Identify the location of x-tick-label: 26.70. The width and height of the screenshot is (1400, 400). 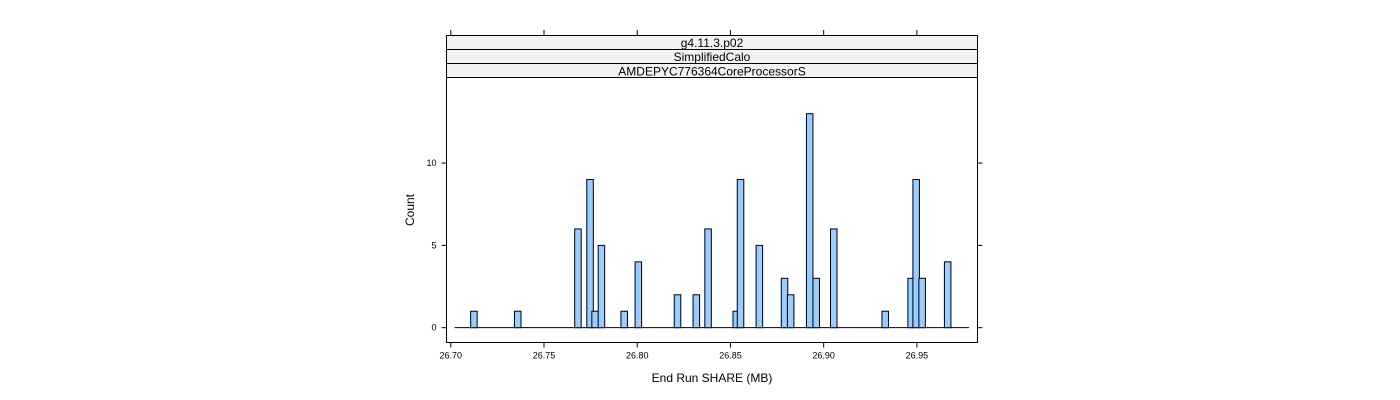
(451, 356).